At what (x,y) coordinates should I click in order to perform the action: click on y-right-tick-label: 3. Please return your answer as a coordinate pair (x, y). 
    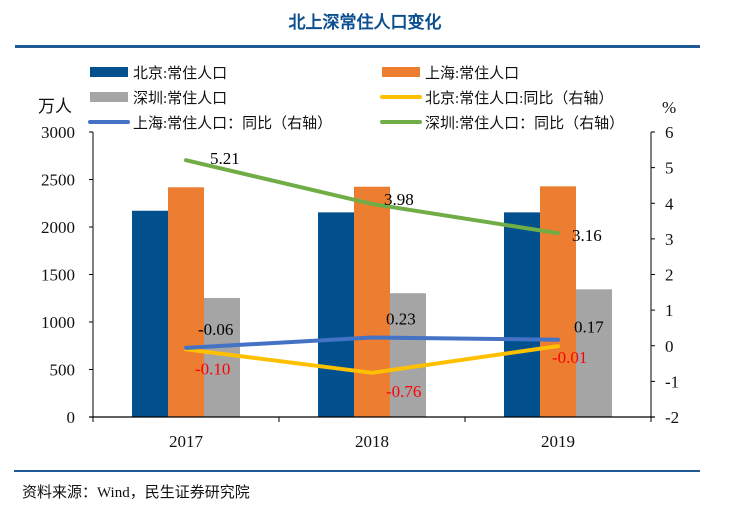
    Looking at the image, I should click on (669, 239).